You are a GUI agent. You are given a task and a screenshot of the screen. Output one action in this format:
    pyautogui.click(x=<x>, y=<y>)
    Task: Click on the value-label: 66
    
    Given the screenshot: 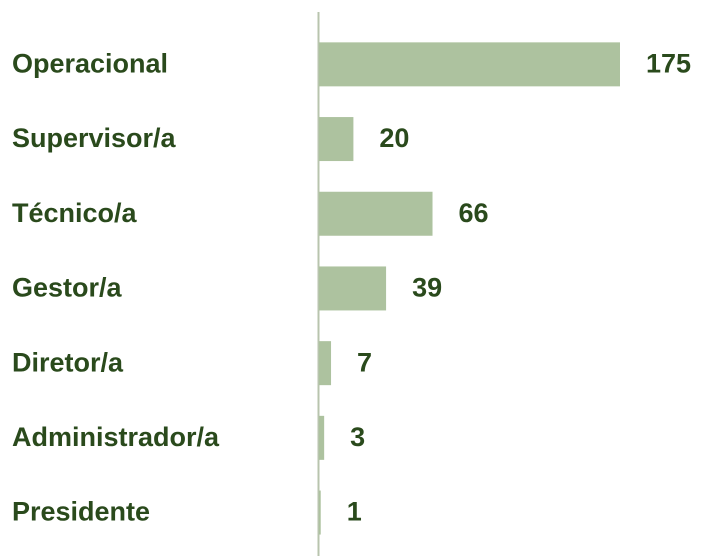 What is the action you would take?
    pyautogui.click(x=474, y=213)
    